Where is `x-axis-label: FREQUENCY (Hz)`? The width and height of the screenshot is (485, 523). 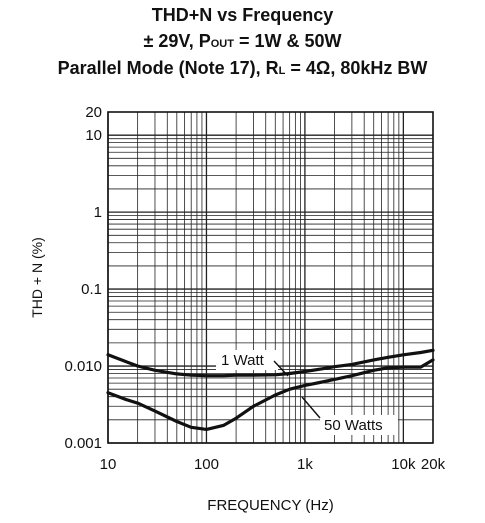
x-axis-label: FREQUENCY (Hz) is located at coordinates (270, 505).